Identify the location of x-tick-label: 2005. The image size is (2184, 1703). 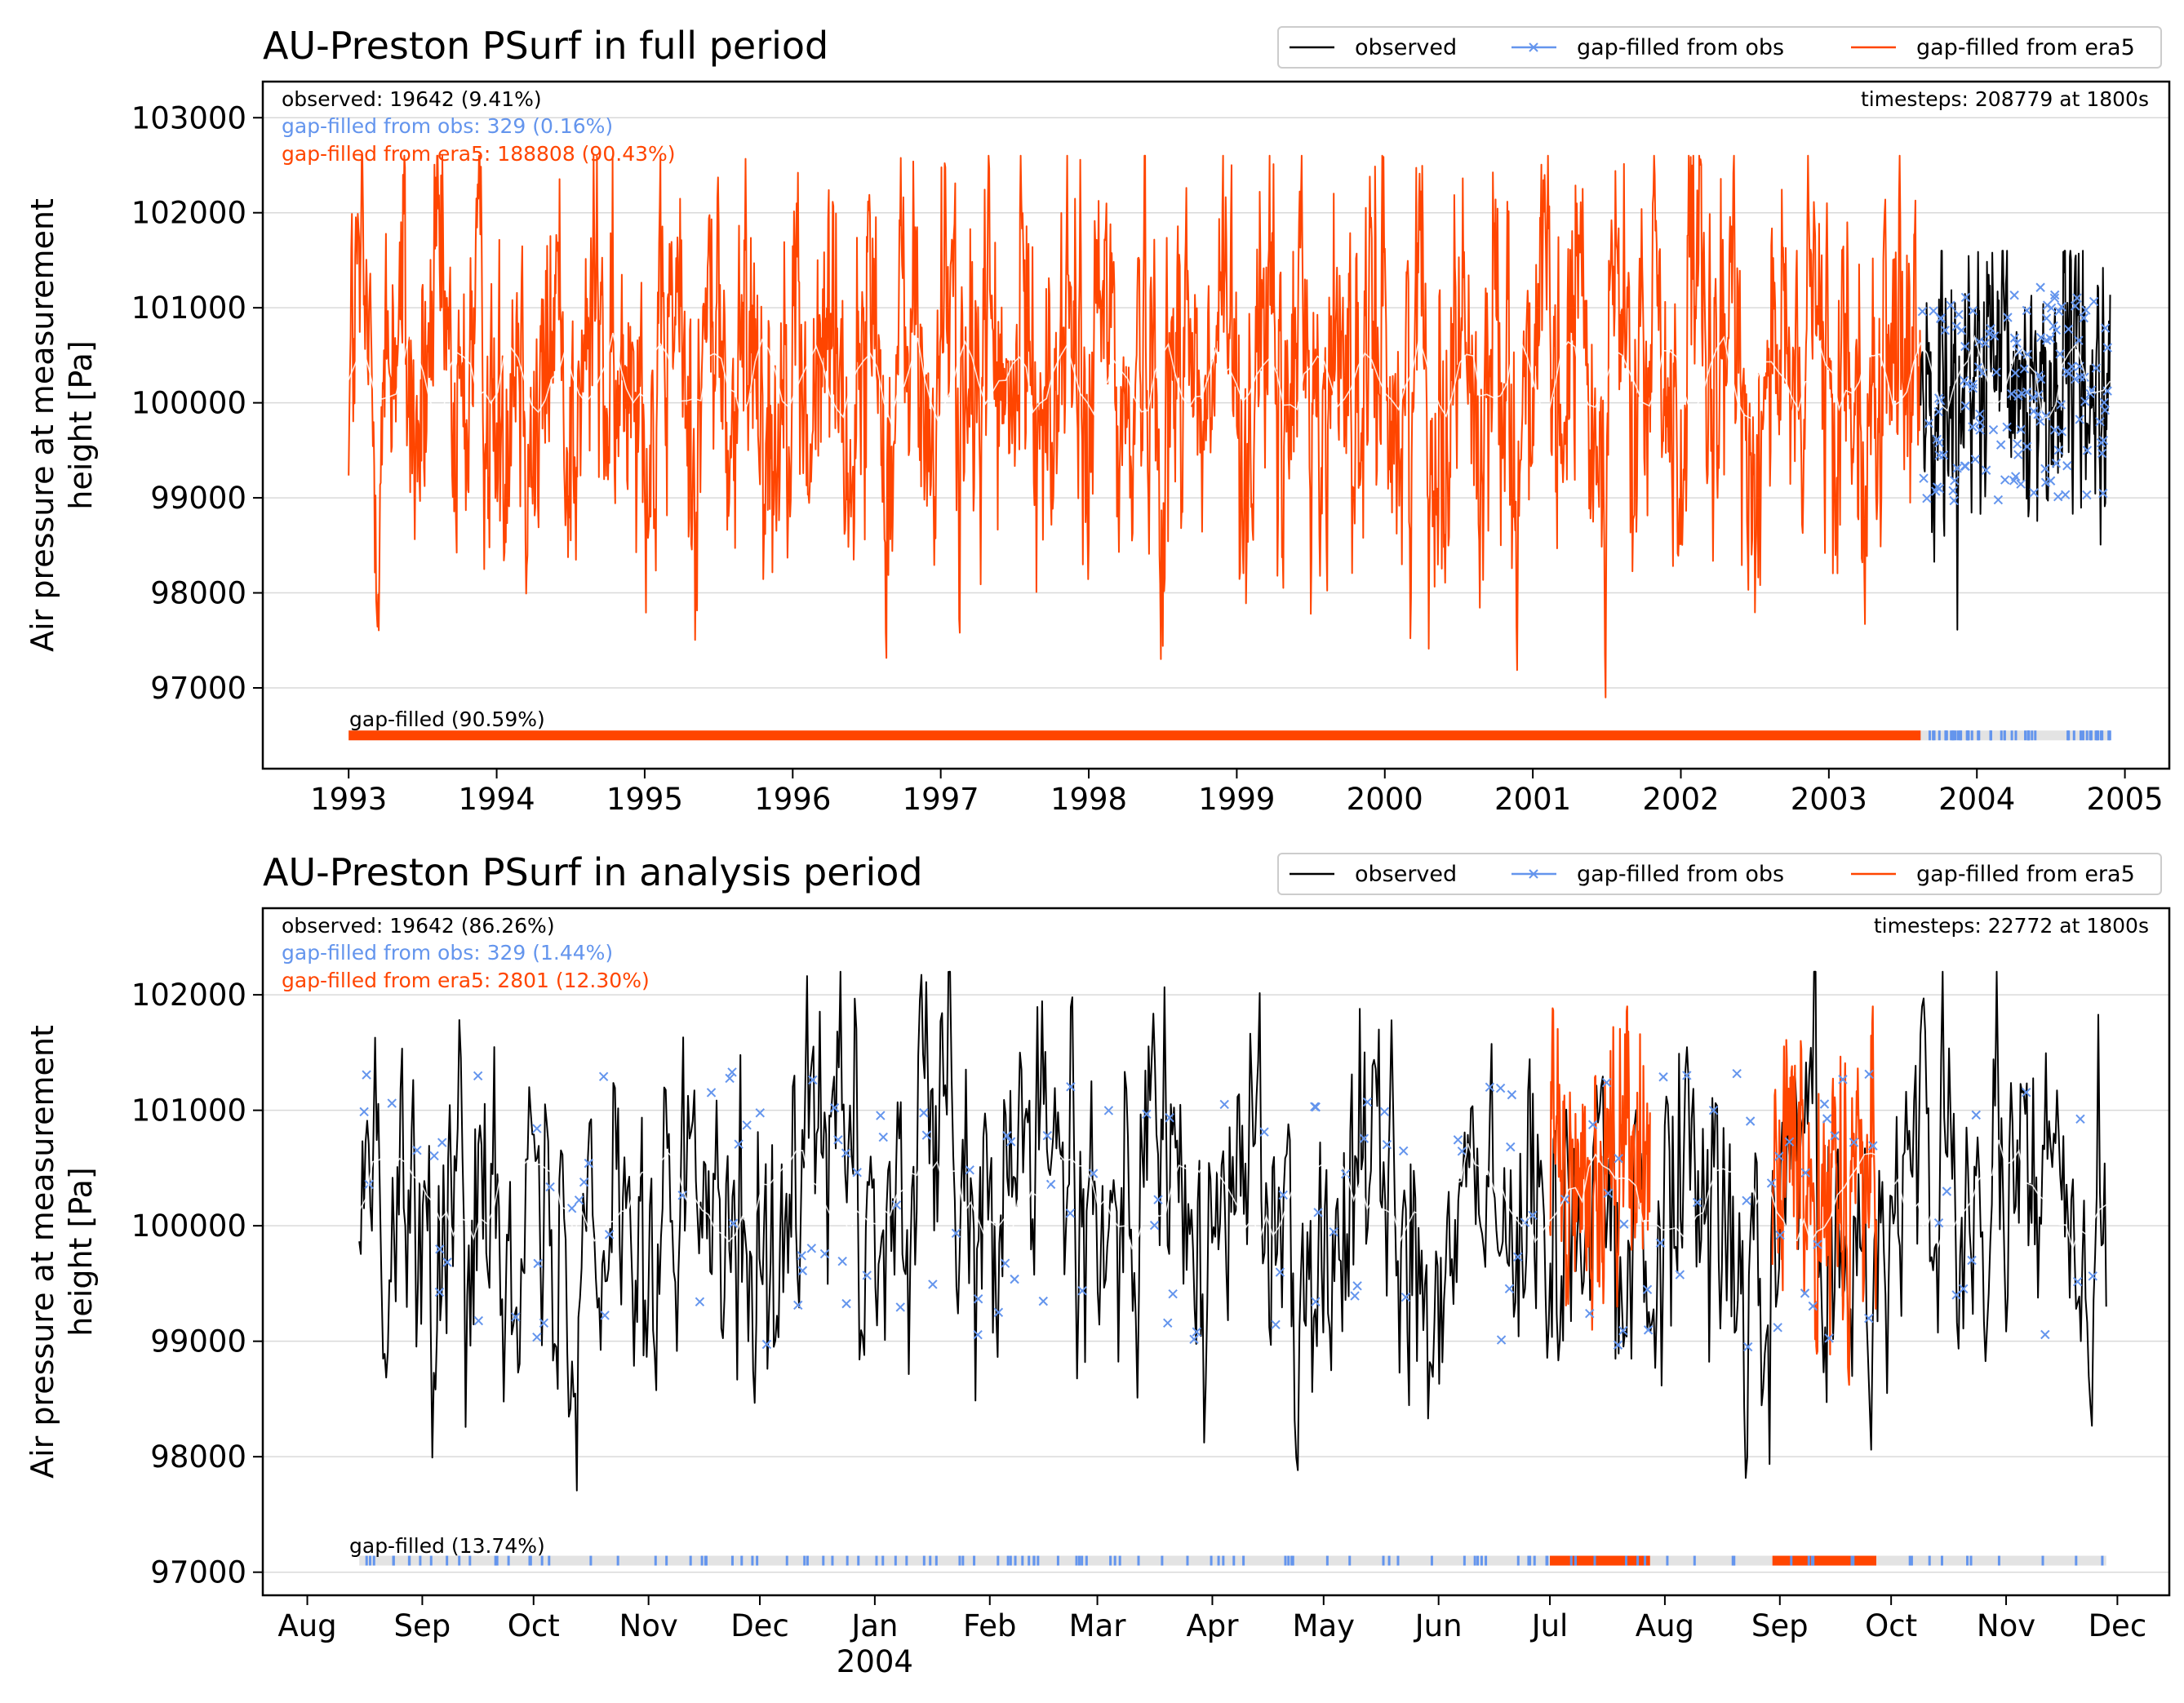
(2126, 799).